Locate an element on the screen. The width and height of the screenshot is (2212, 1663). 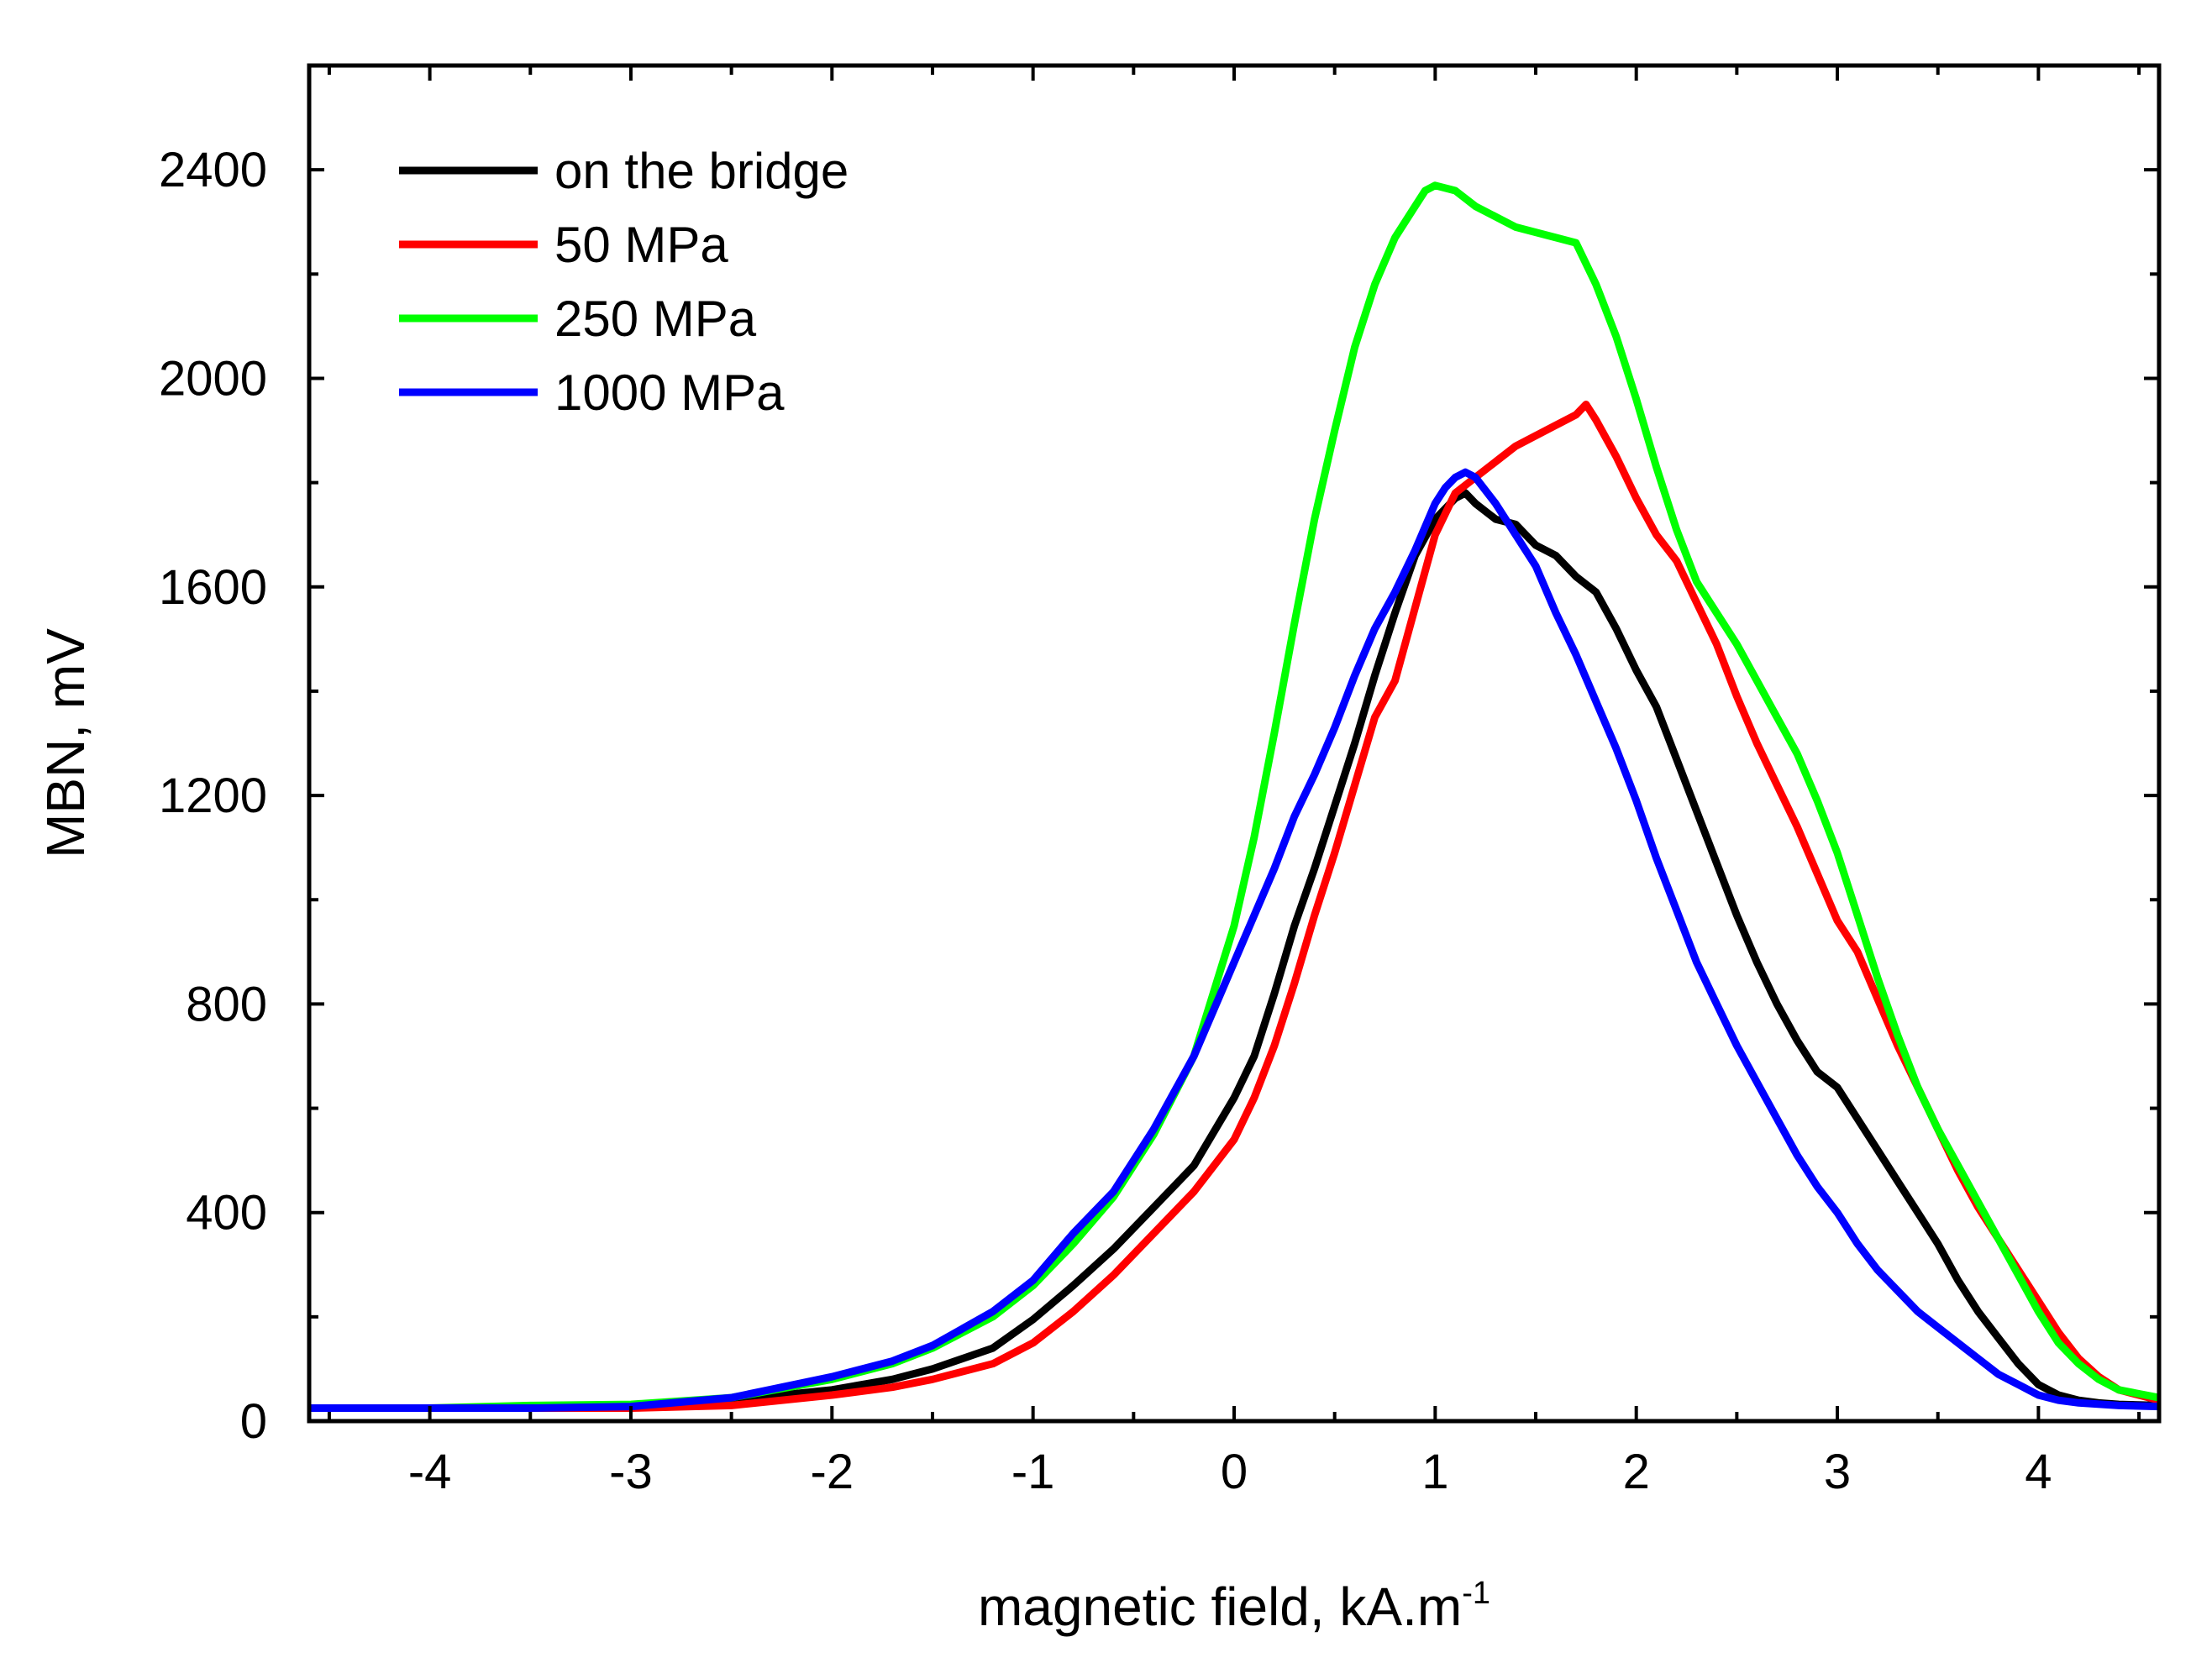
y-tick-label: 800 is located at coordinates (226, 1004).